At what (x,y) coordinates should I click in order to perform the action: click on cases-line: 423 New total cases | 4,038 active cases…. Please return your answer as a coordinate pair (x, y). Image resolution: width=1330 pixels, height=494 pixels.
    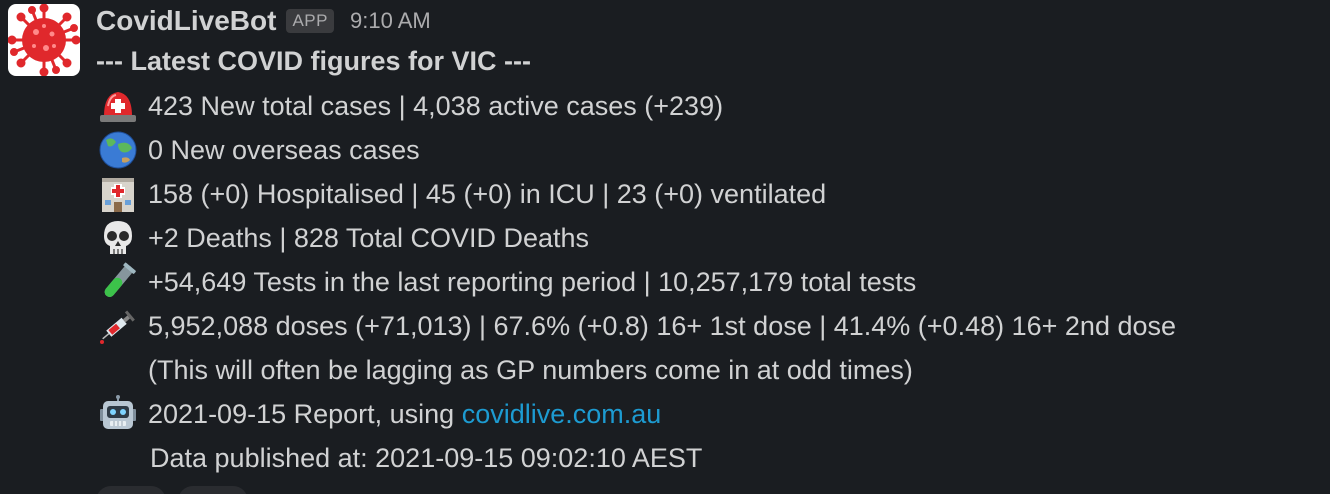
    Looking at the image, I should click on (409, 106).